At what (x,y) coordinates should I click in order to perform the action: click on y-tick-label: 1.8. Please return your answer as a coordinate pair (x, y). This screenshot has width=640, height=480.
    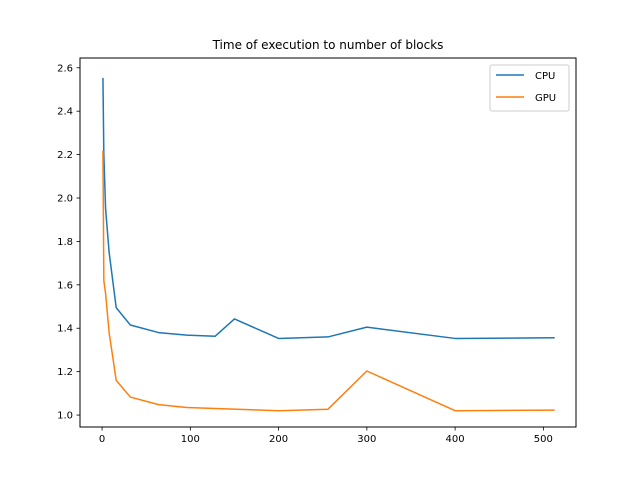
    Looking at the image, I should click on (65, 242).